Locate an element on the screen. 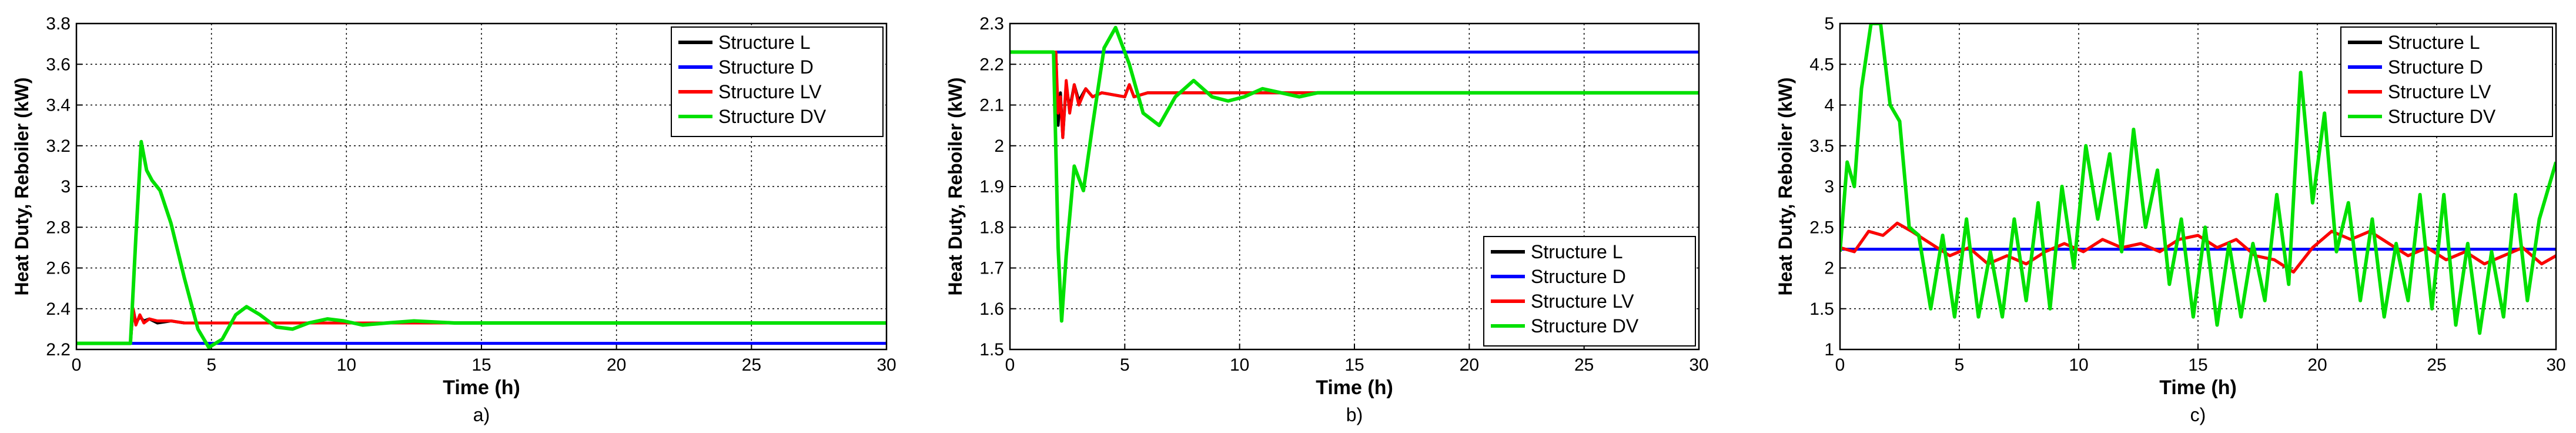 This screenshot has width=2576, height=433. panel-caption: c) is located at coordinates (2198, 414).